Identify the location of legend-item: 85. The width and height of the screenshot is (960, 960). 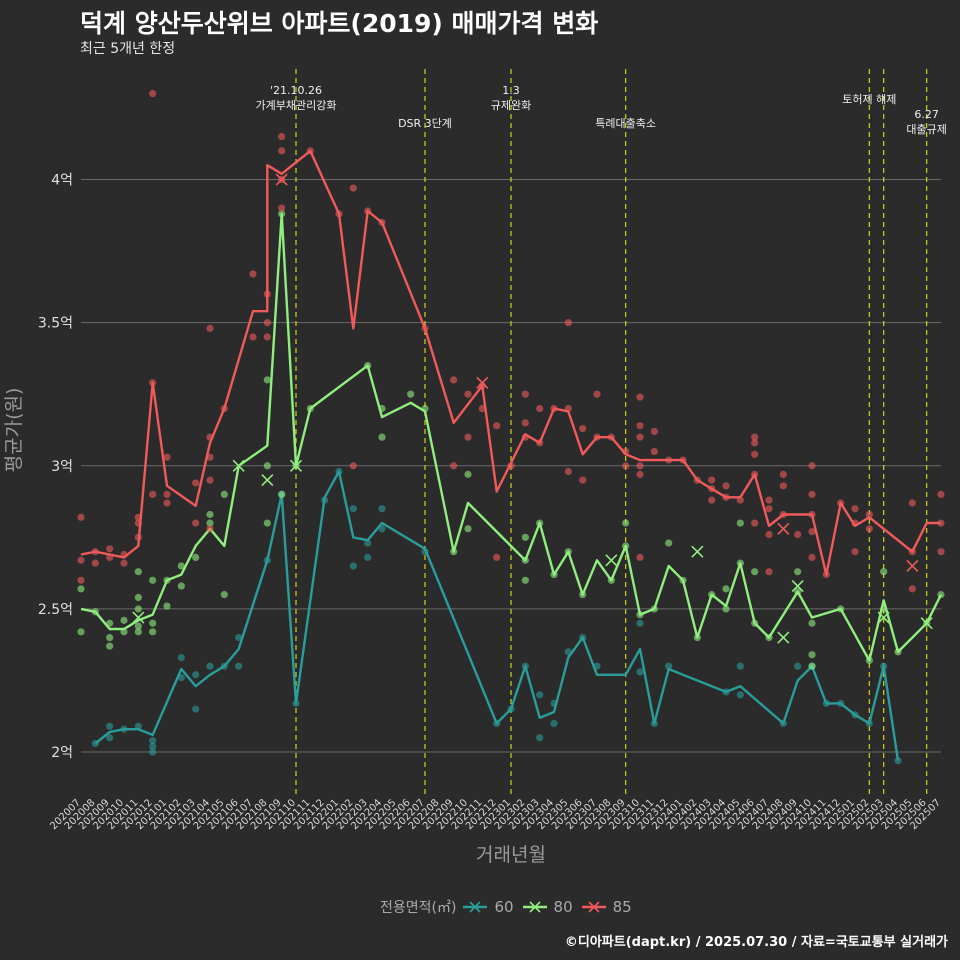
(606, 907).